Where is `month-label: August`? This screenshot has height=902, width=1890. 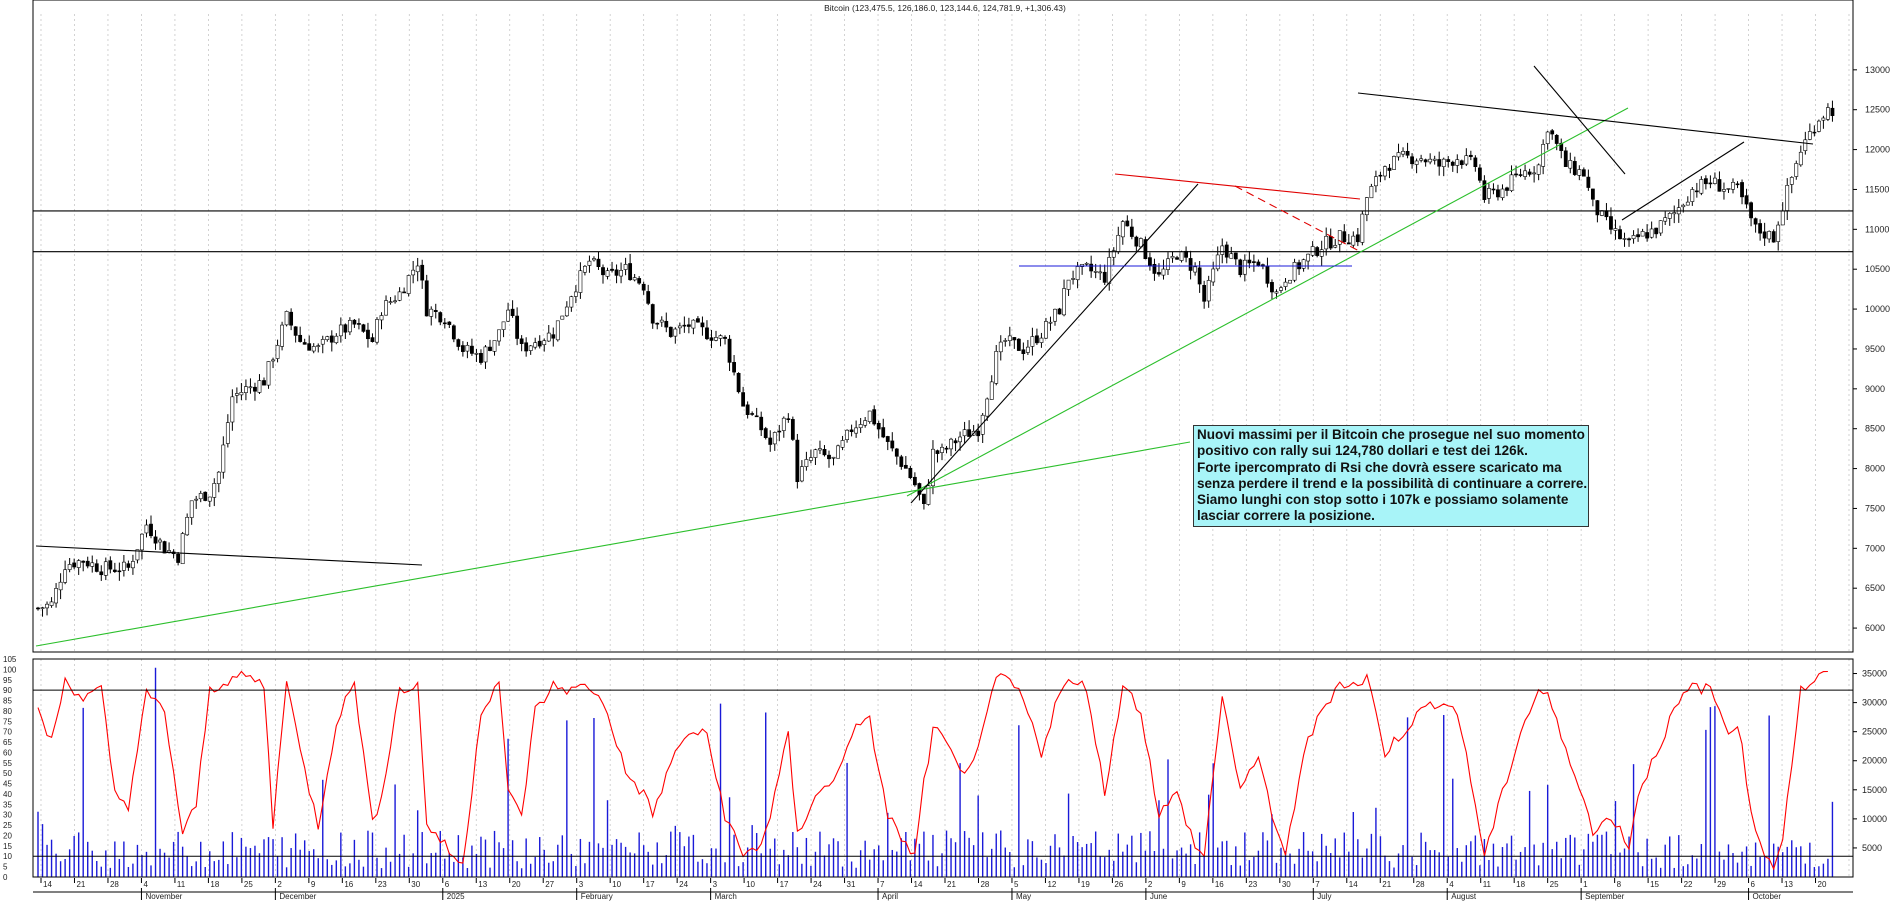
month-label: August is located at coordinates (1464, 896).